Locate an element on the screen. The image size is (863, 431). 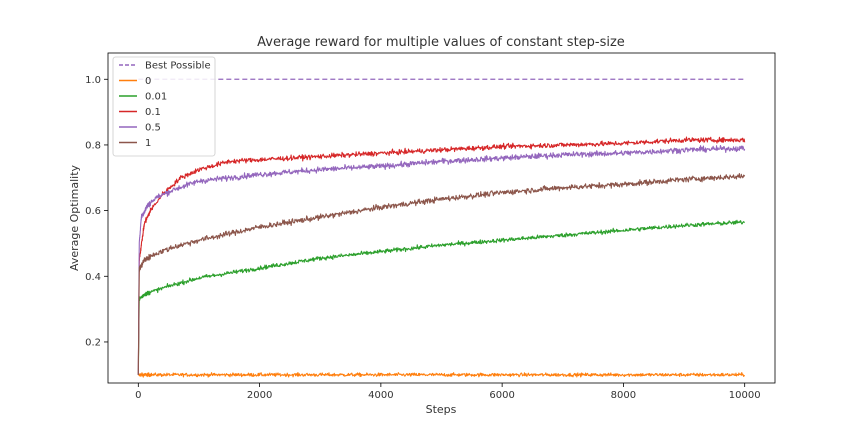
x-tick-label: 2000 is located at coordinates (259, 395).